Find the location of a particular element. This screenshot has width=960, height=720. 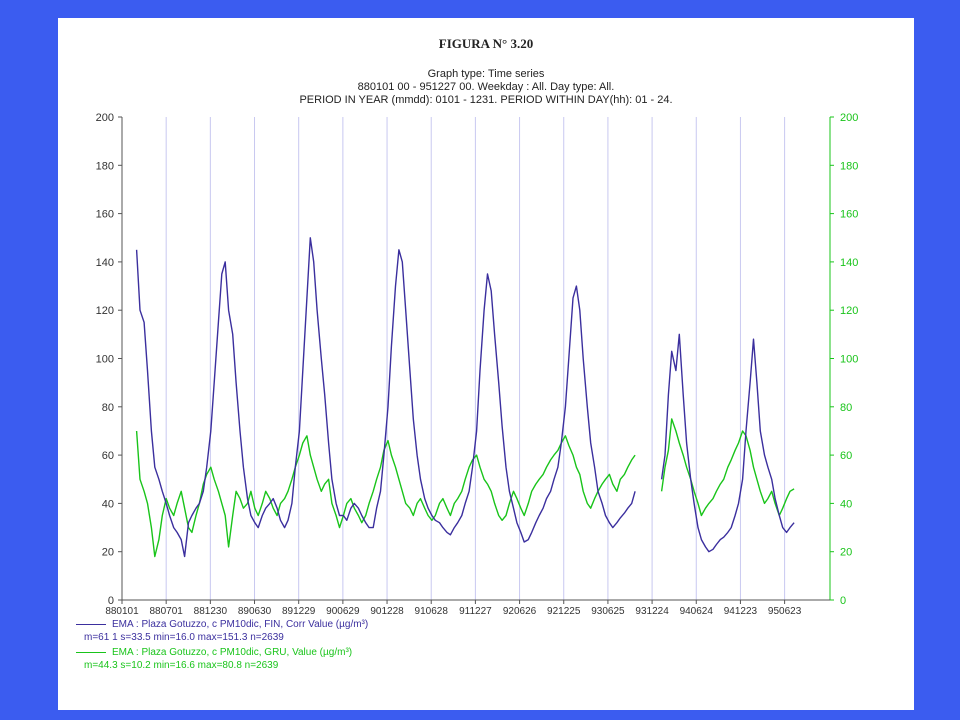

legend-series1-stats: m=61 1 s=33.5 min=16.0 max=151.3 n=2639 is located at coordinates (184, 637).